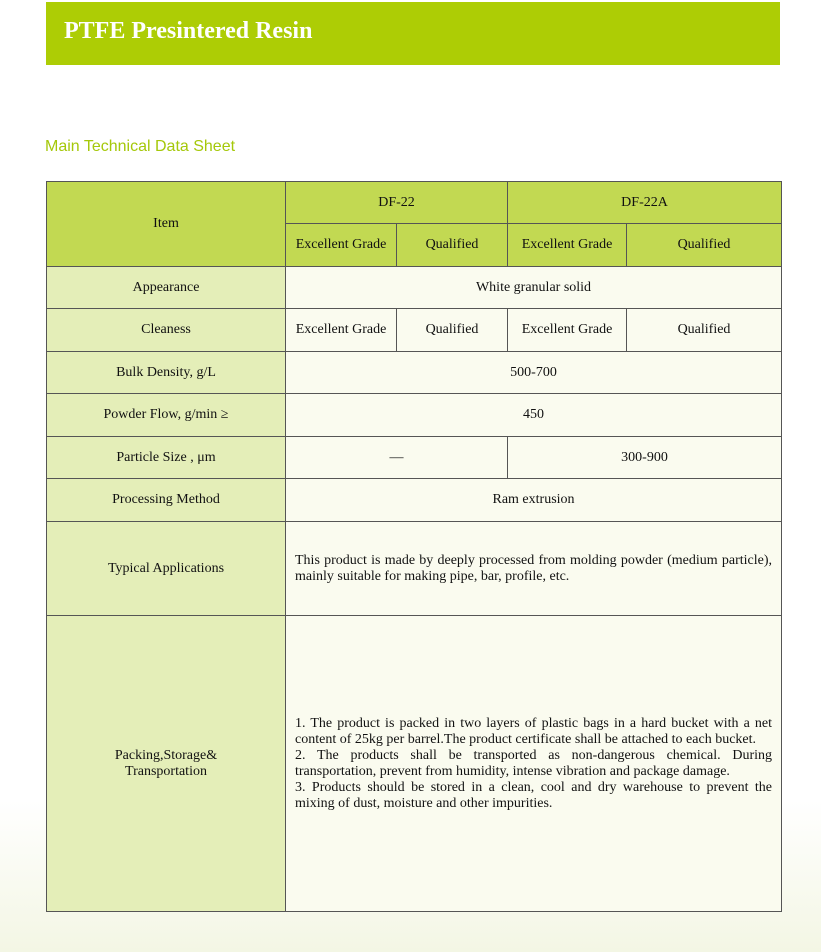  I want to click on cell-value: 500-700, so click(533, 372).